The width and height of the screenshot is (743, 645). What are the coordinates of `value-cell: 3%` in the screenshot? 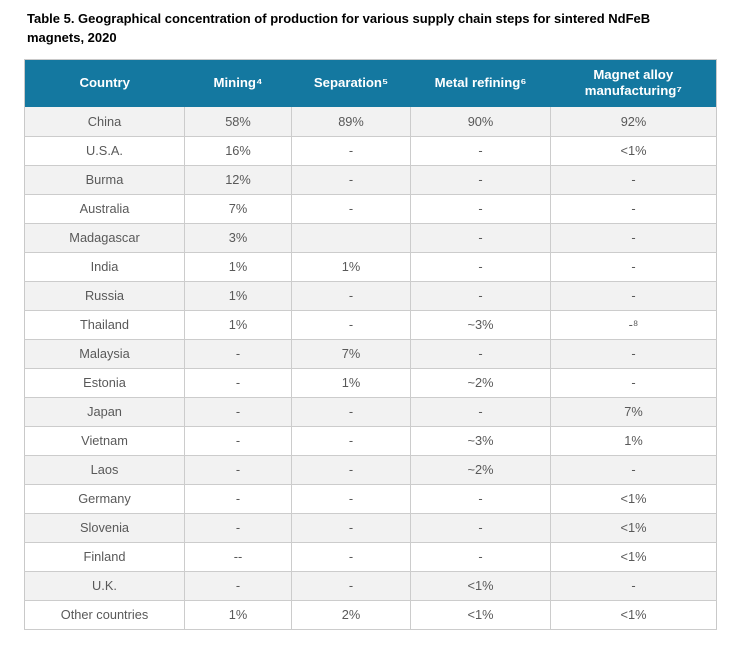 It's located at (238, 238).